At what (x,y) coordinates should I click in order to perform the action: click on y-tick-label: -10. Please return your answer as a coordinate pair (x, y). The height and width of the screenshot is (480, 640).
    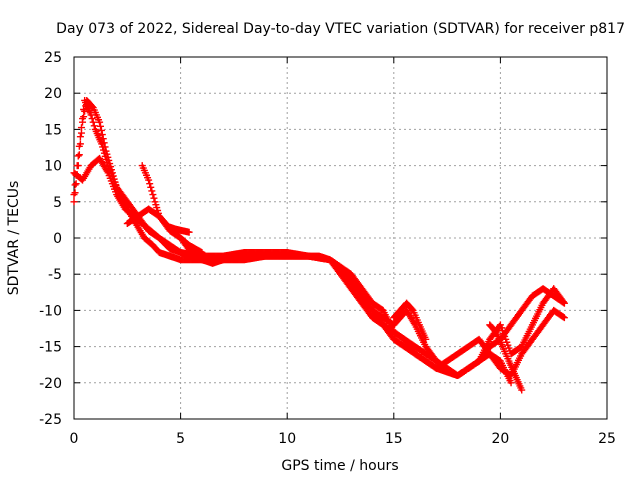
    Looking at the image, I should click on (50, 311).